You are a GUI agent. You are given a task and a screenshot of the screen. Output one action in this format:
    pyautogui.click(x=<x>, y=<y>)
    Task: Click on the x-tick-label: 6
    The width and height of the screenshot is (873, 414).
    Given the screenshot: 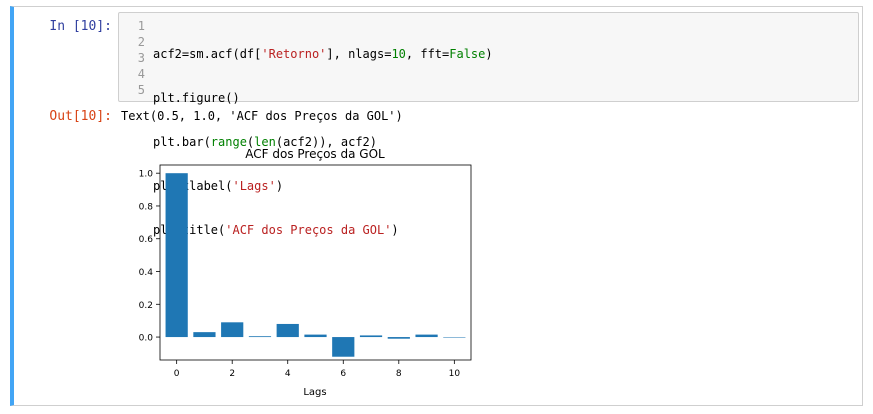 What is the action you would take?
    pyautogui.click(x=343, y=374)
    